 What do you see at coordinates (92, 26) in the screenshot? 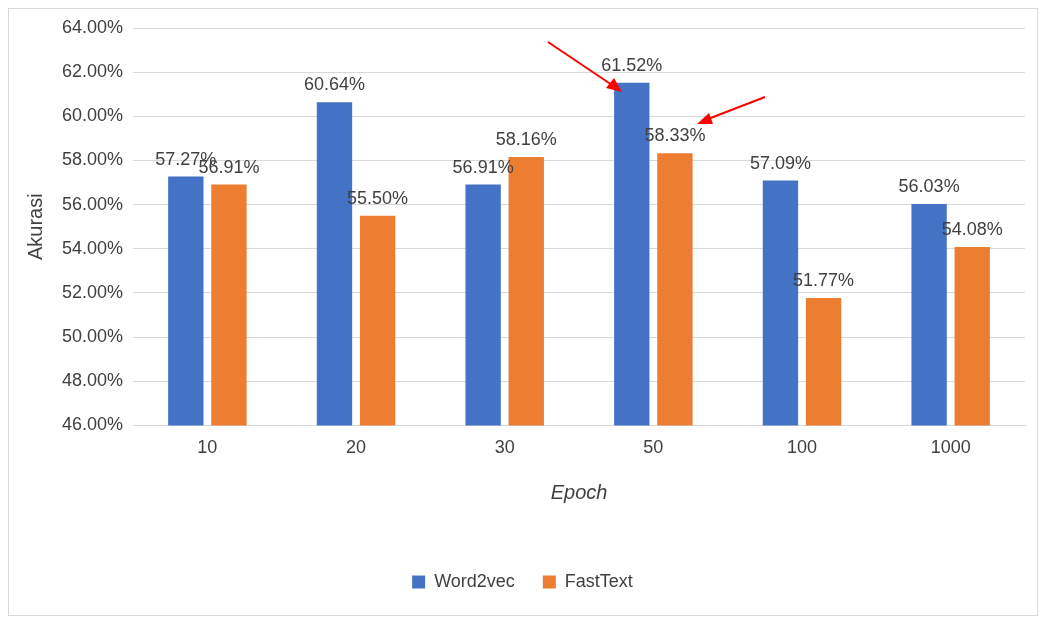
I see `y-tick-label: 64.00%` at bounding box center [92, 26].